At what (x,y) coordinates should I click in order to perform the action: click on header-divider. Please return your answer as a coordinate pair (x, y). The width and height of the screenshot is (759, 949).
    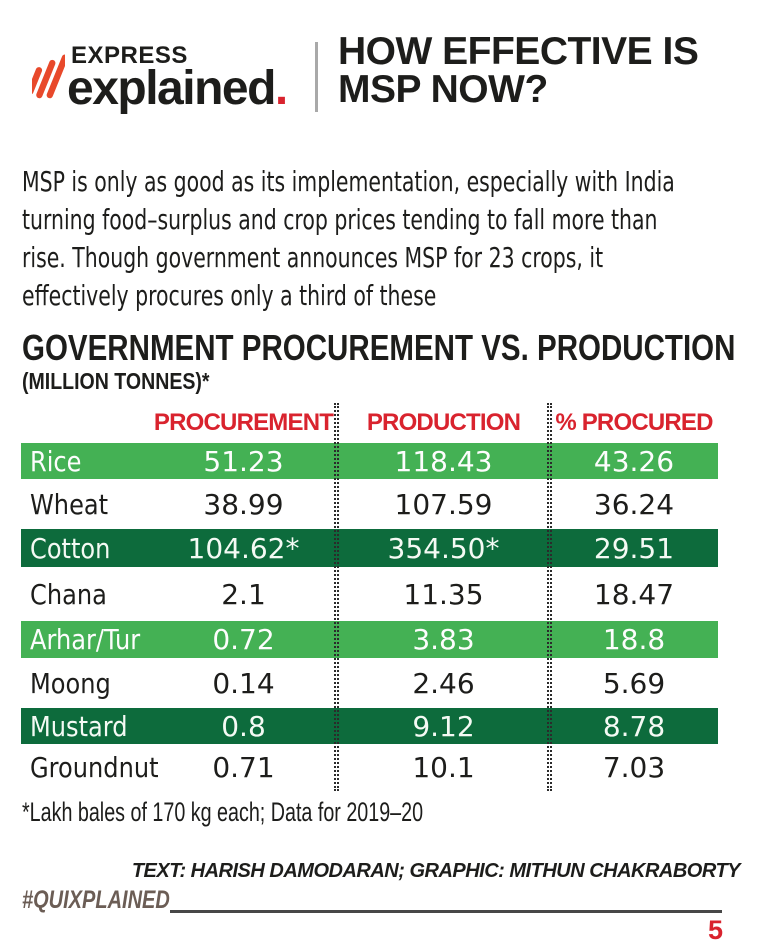
    Looking at the image, I should click on (316, 77).